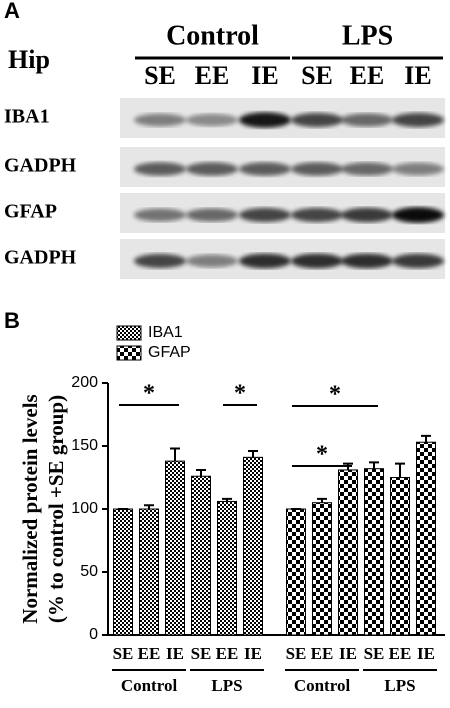 The width and height of the screenshot is (450, 708). What do you see at coordinates (29, 59) in the screenshot?
I see `tissue-label: Hip` at bounding box center [29, 59].